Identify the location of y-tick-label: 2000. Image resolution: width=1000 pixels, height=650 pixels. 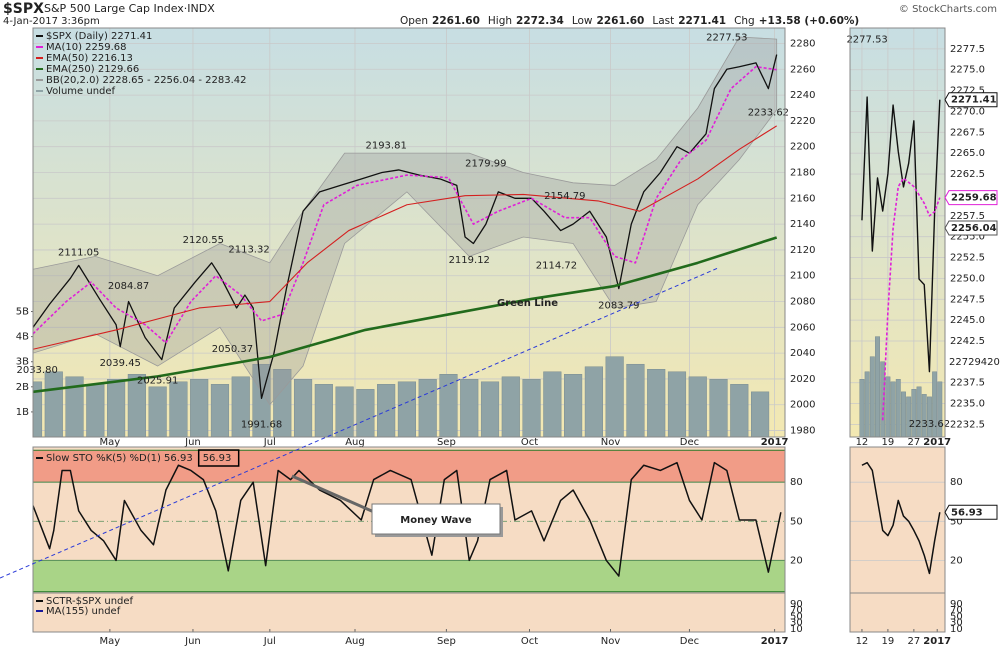
(802, 405).